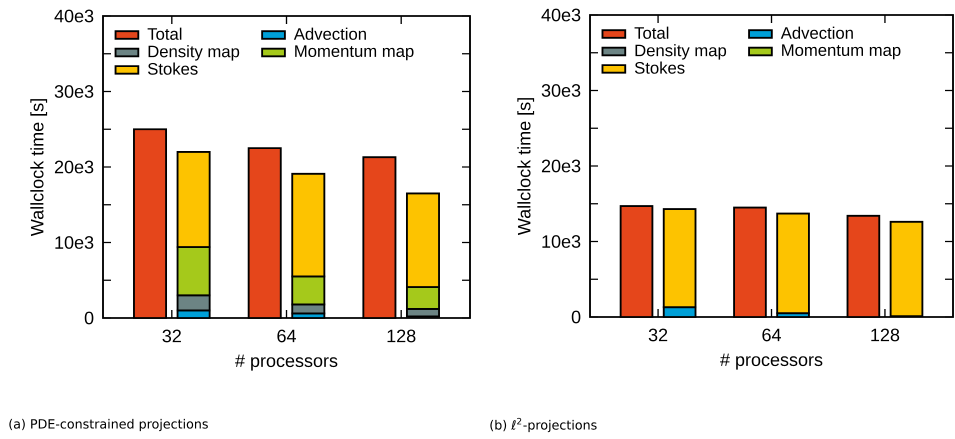 The height and width of the screenshot is (439, 955). What do you see at coordinates (793, 263) in the screenshot?
I see `bar` at bounding box center [793, 263].